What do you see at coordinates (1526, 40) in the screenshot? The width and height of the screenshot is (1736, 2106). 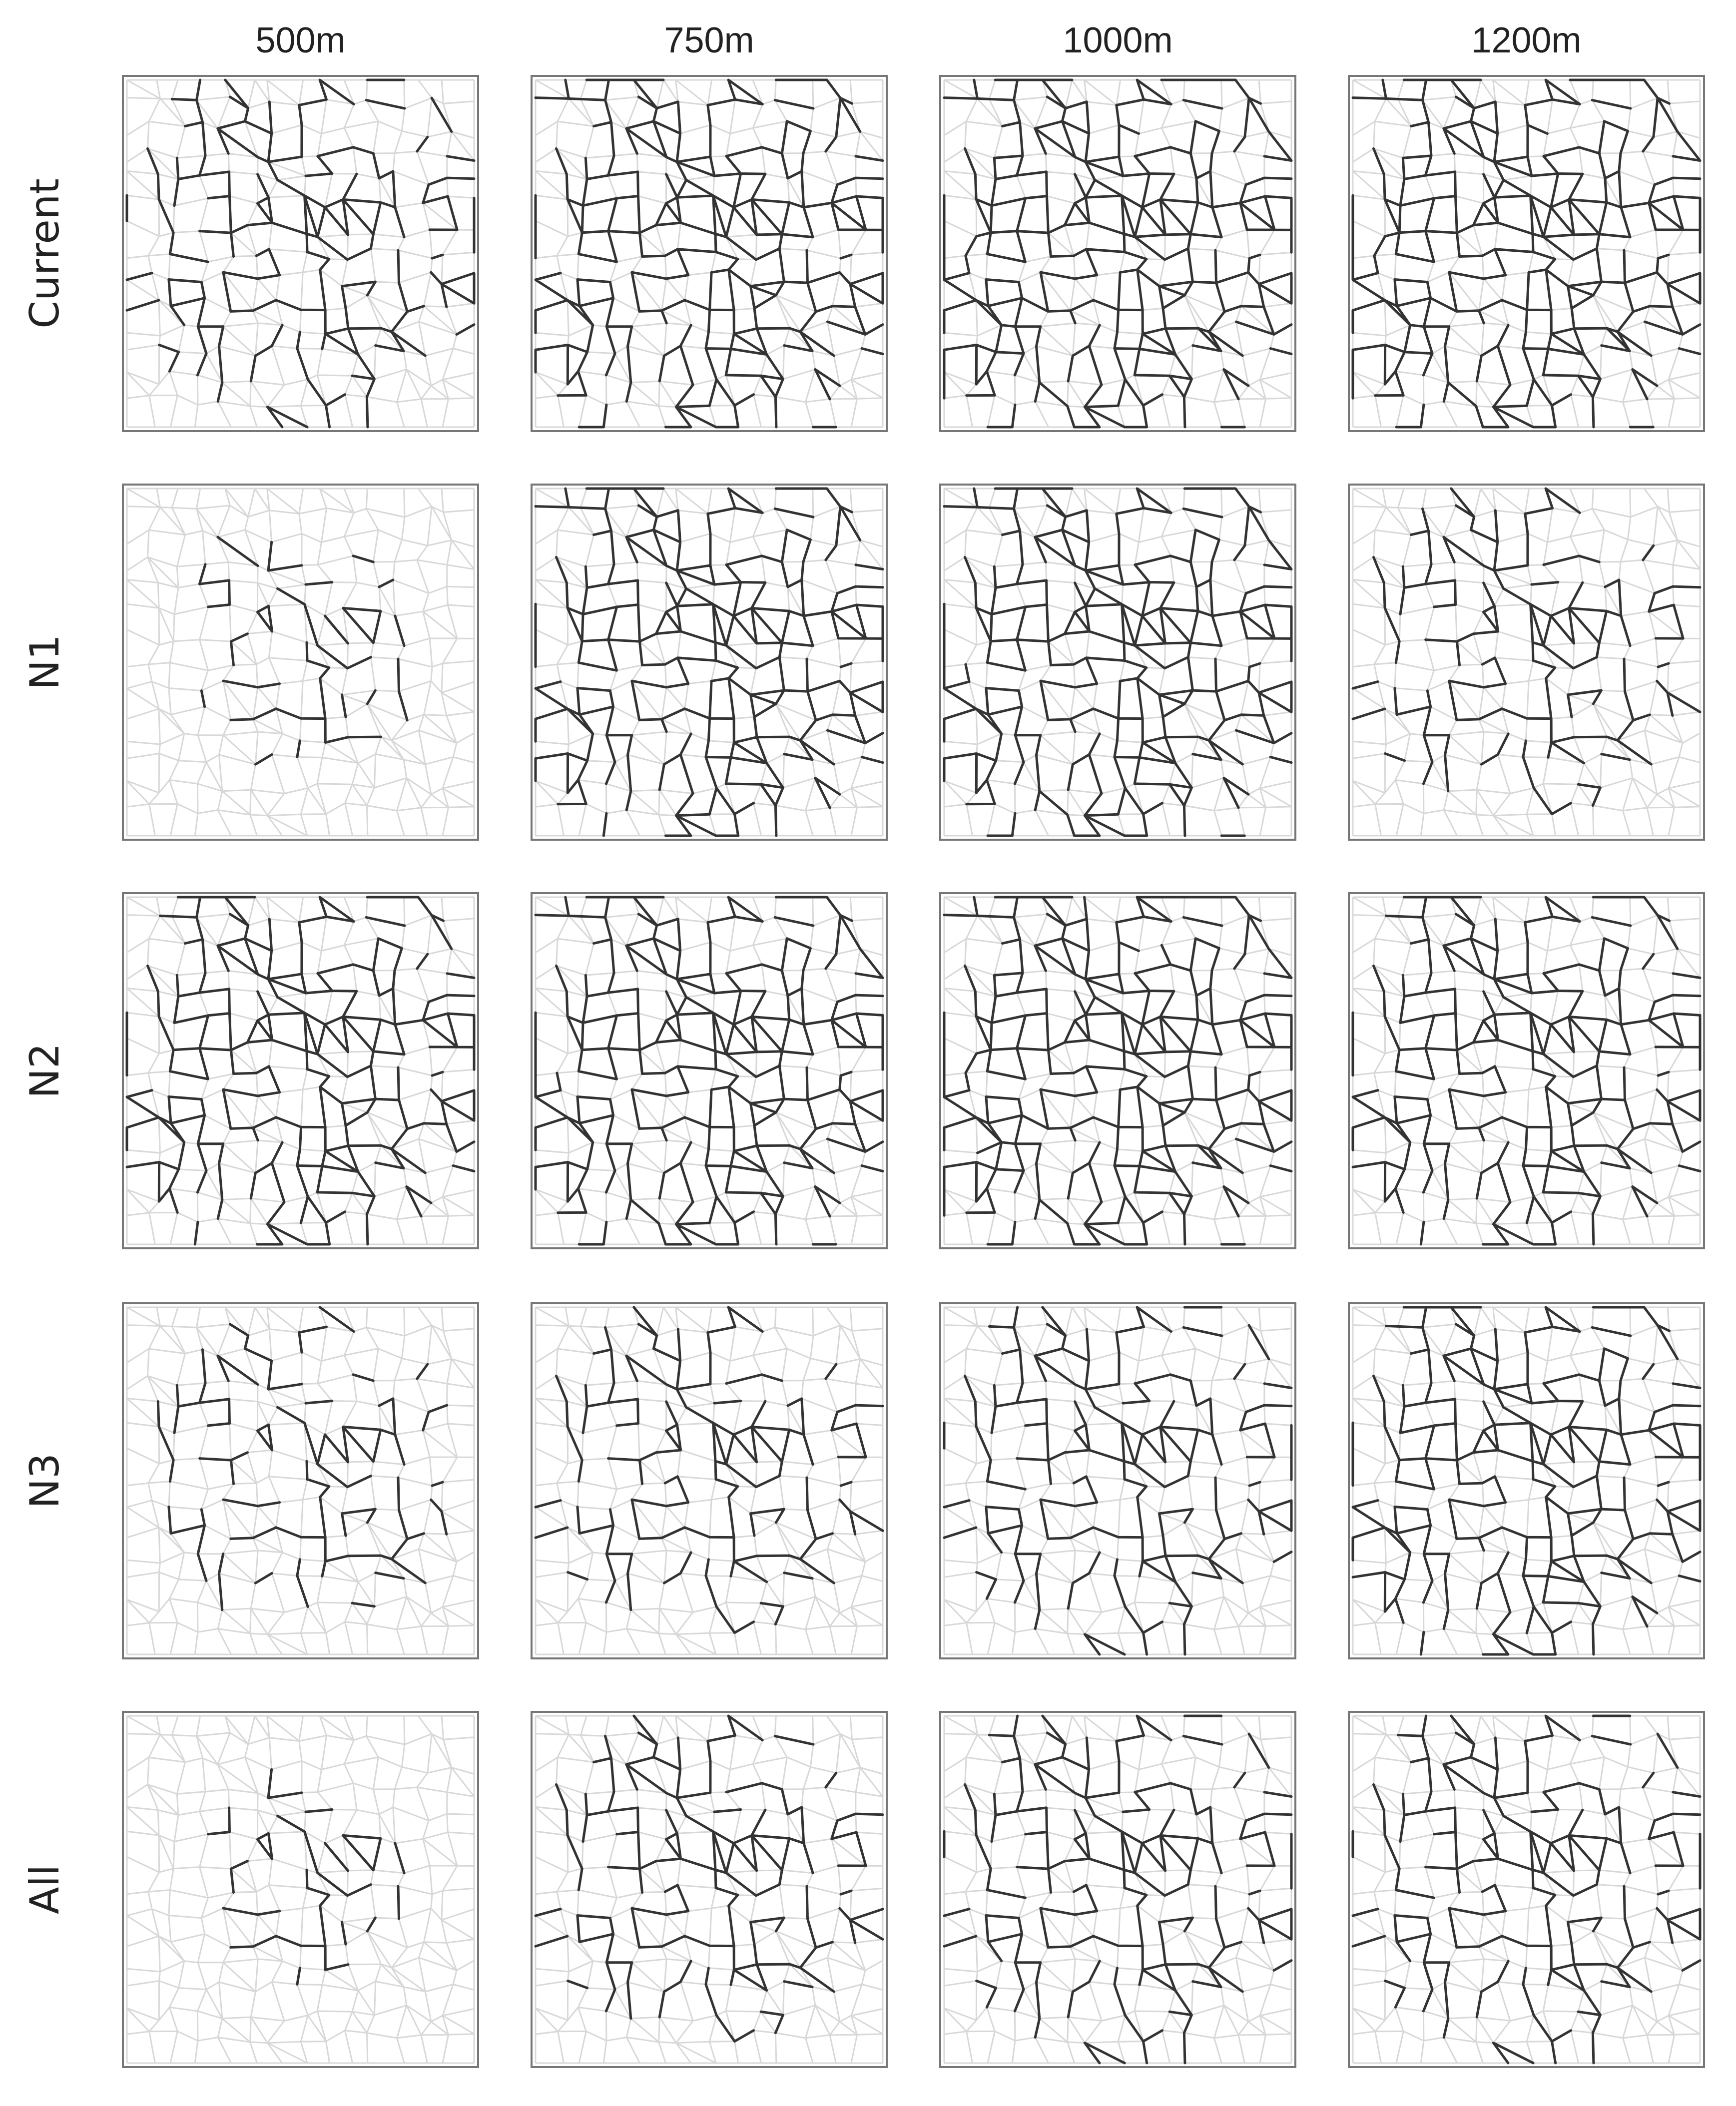 I see `column-header: 1200m` at bounding box center [1526, 40].